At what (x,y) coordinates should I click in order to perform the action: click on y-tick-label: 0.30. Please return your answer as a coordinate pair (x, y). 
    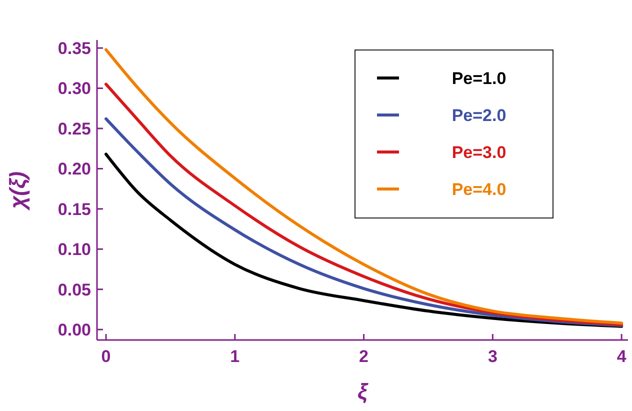
    Looking at the image, I should click on (74, 88).